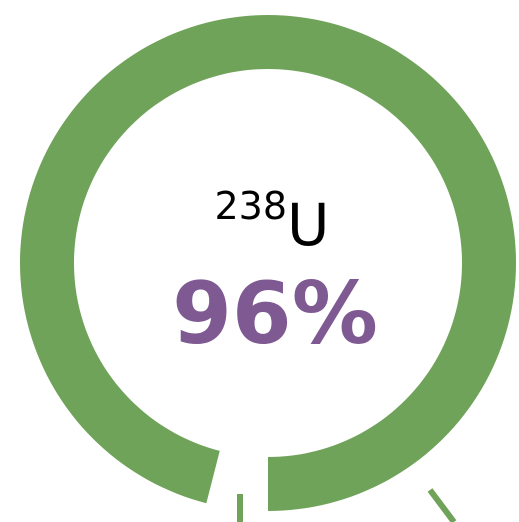 This screenshot has height=522, width=519. Describe the element at coordinates (442, 505) in the screenshot. I see `leader-line` at that location.